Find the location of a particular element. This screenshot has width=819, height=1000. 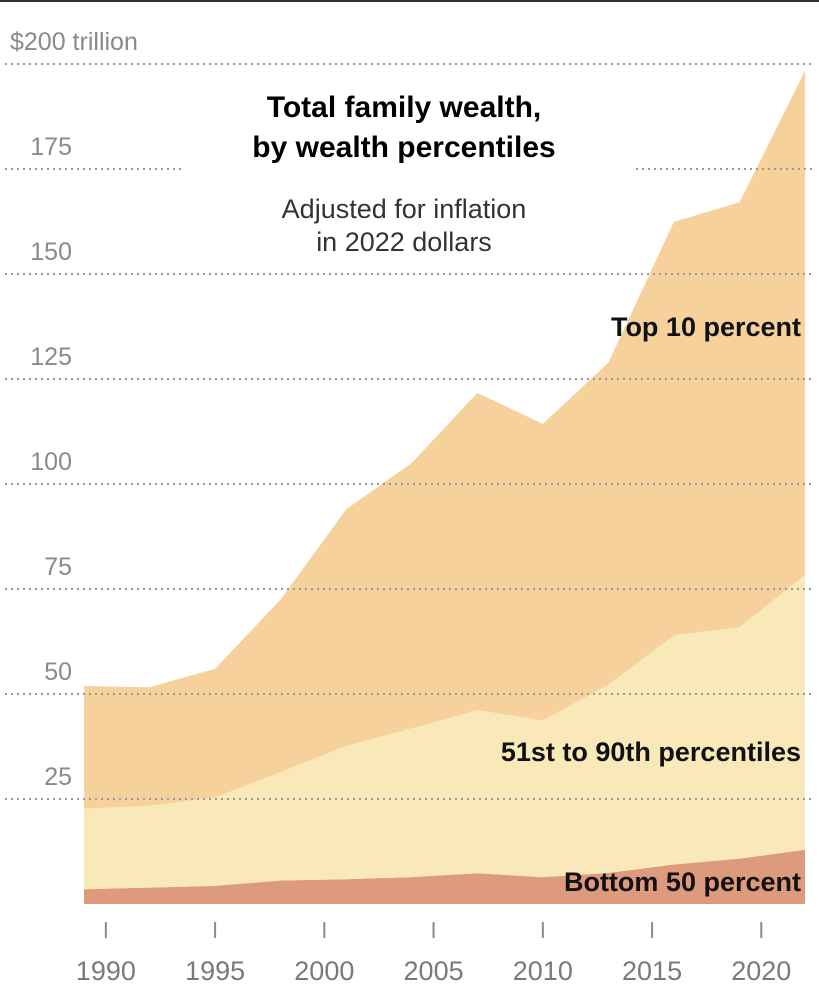

x-tick-label: 2015 is located at coordinates (652, 971).